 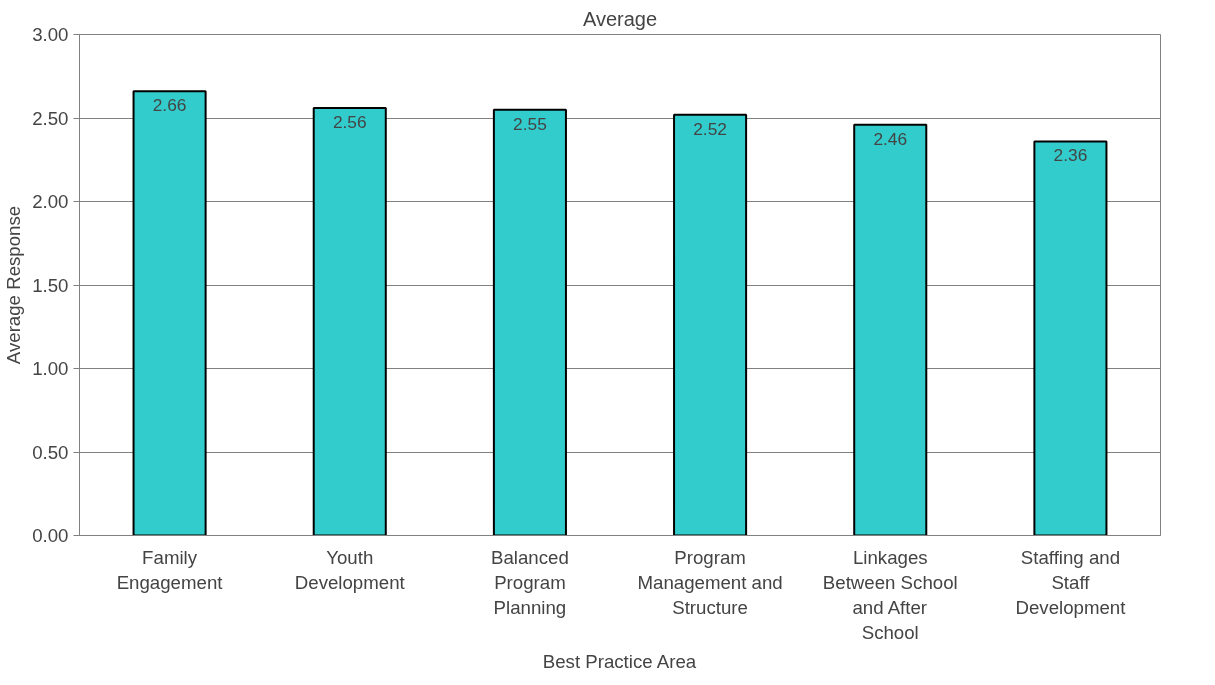 I want to click on data-label: 2.36, so click(x=1070, y=155).